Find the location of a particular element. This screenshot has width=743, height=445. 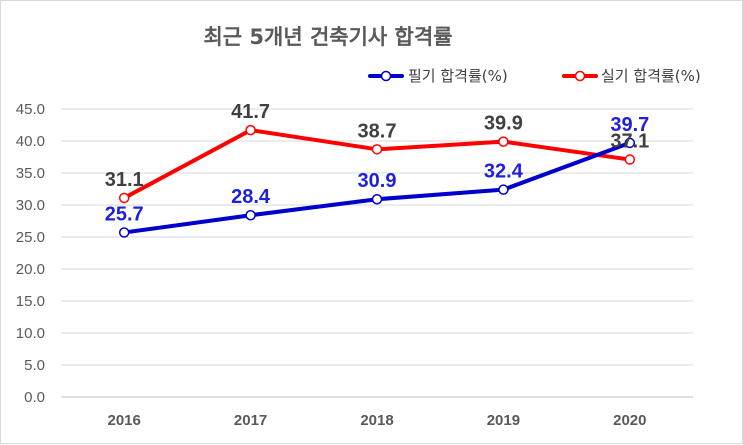

y-tick-label: 40.0 is located at coordinates (30, 141).